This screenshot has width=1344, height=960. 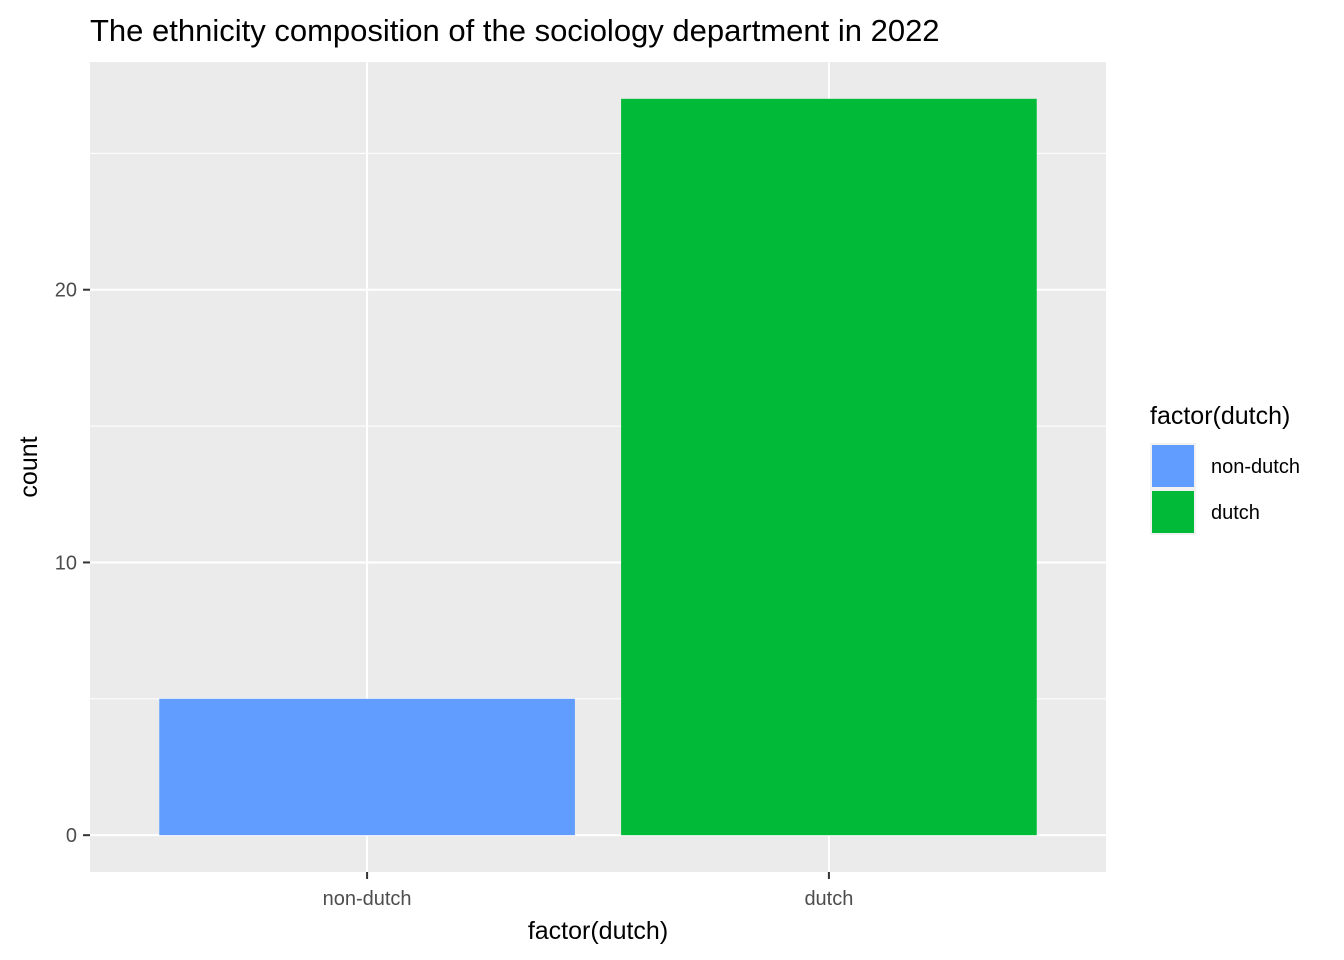 What do you see at coordinates (1235, 513) in the screenshot?
I see `legend-label: dutch` at bounding box center [1235, 513].